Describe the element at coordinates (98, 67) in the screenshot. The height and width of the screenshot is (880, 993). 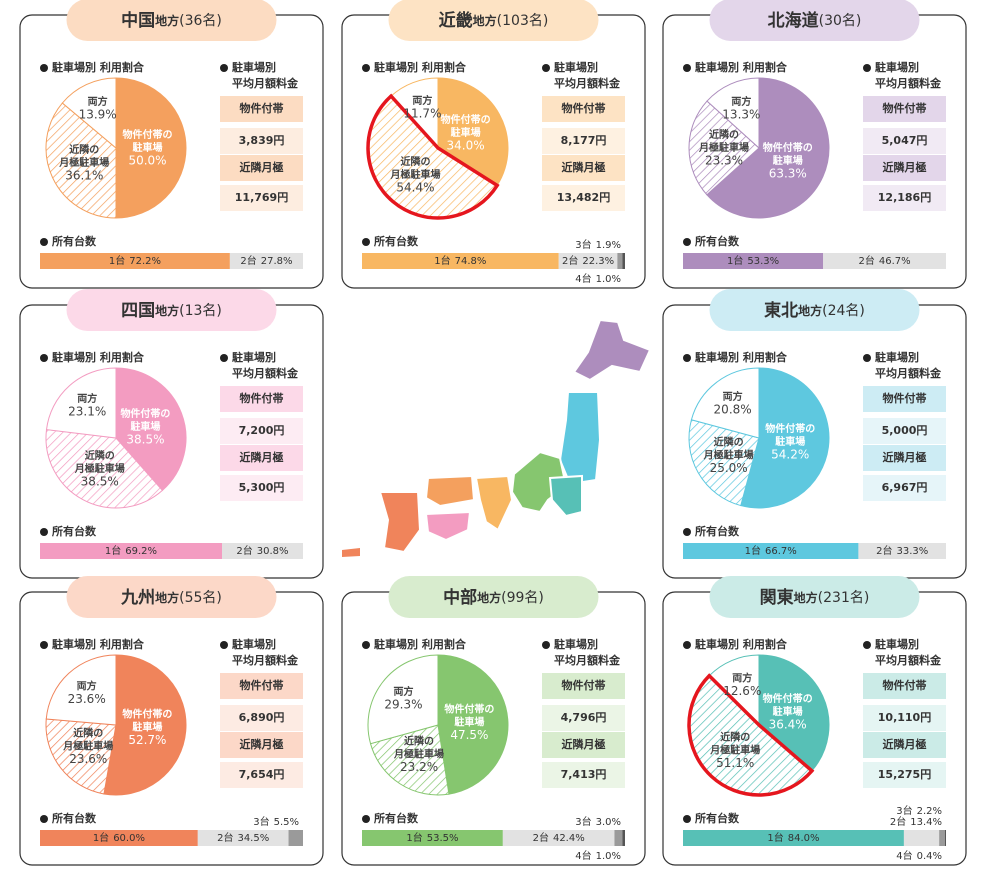
I see `usage-heading: 駐車場別 利用割合` at that location.